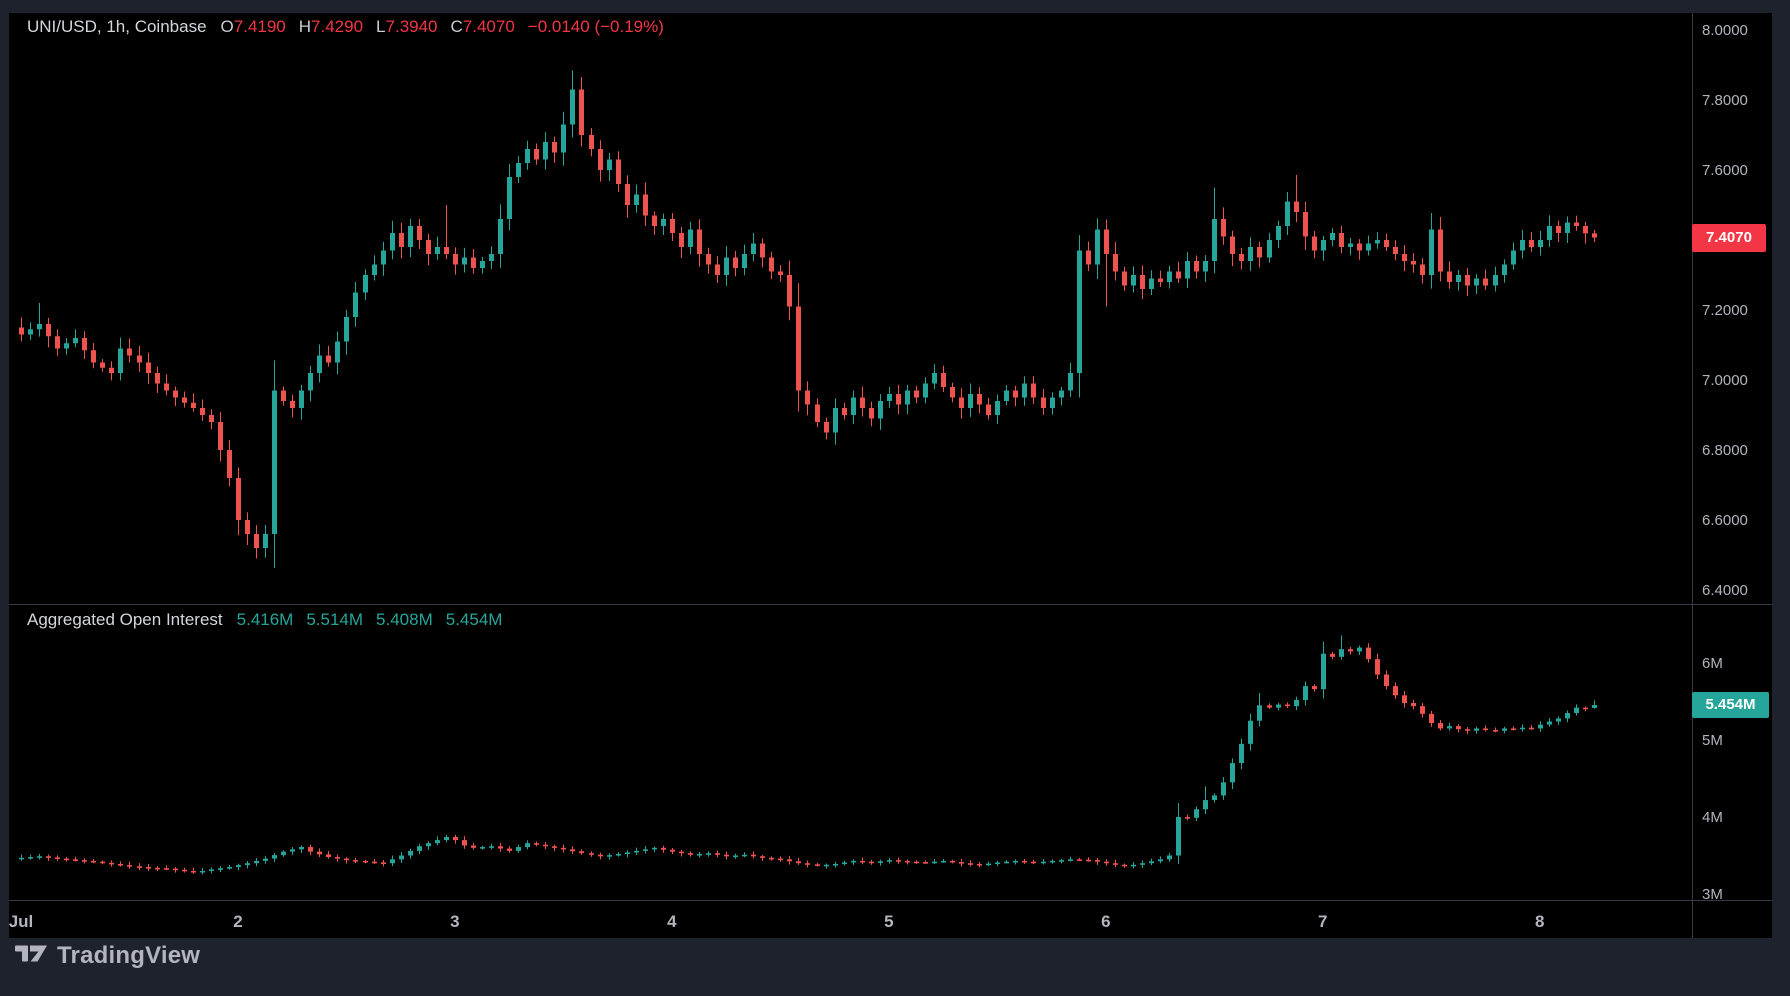 The width and height of the screenshot is (1790, 996). I want to click on oi-axis-labels: 6M 5M 4M 3M, so click(1712, 779).